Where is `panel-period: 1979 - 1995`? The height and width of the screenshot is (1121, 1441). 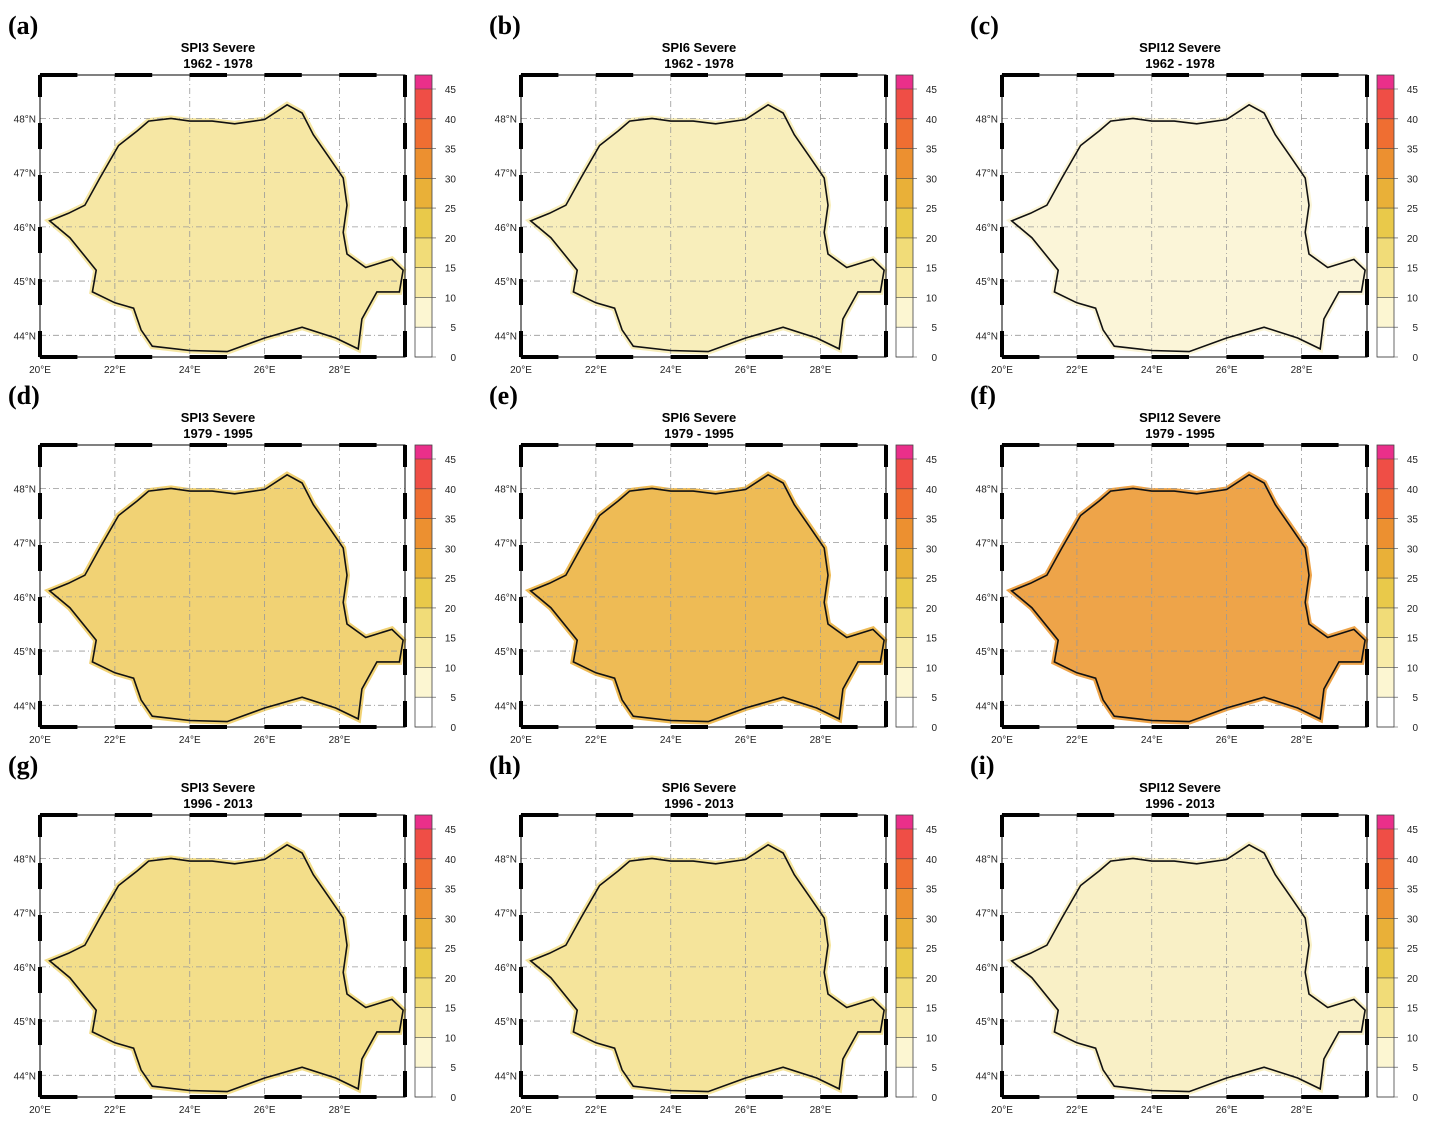 panel-period: 1979 - 1995 is located at coordinates (217, 433).